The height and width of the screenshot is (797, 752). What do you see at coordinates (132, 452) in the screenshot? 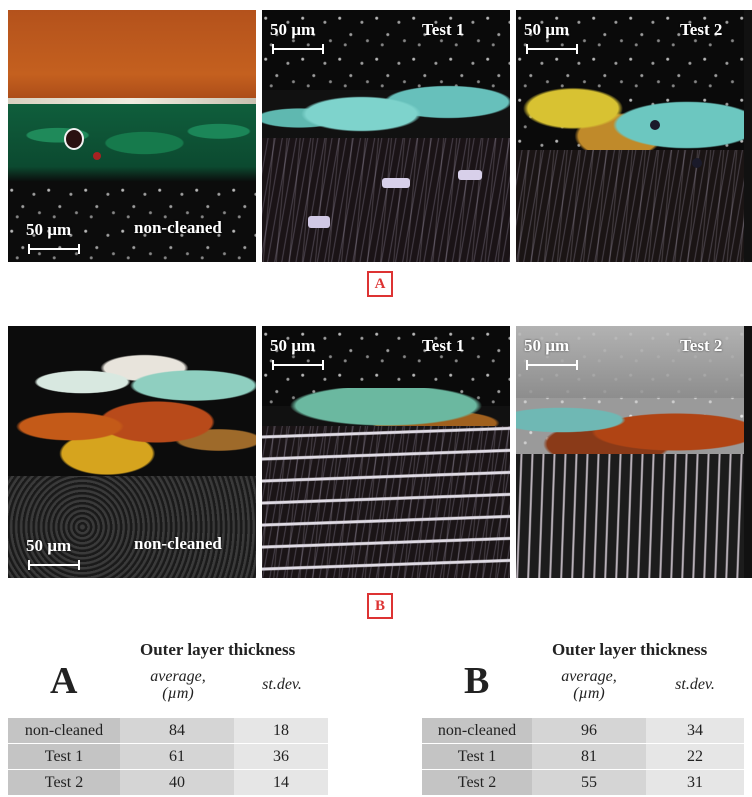
I see `micrograph-b-noncleaned: 50 µm non-cleaned` at bounding box center [132, 452].